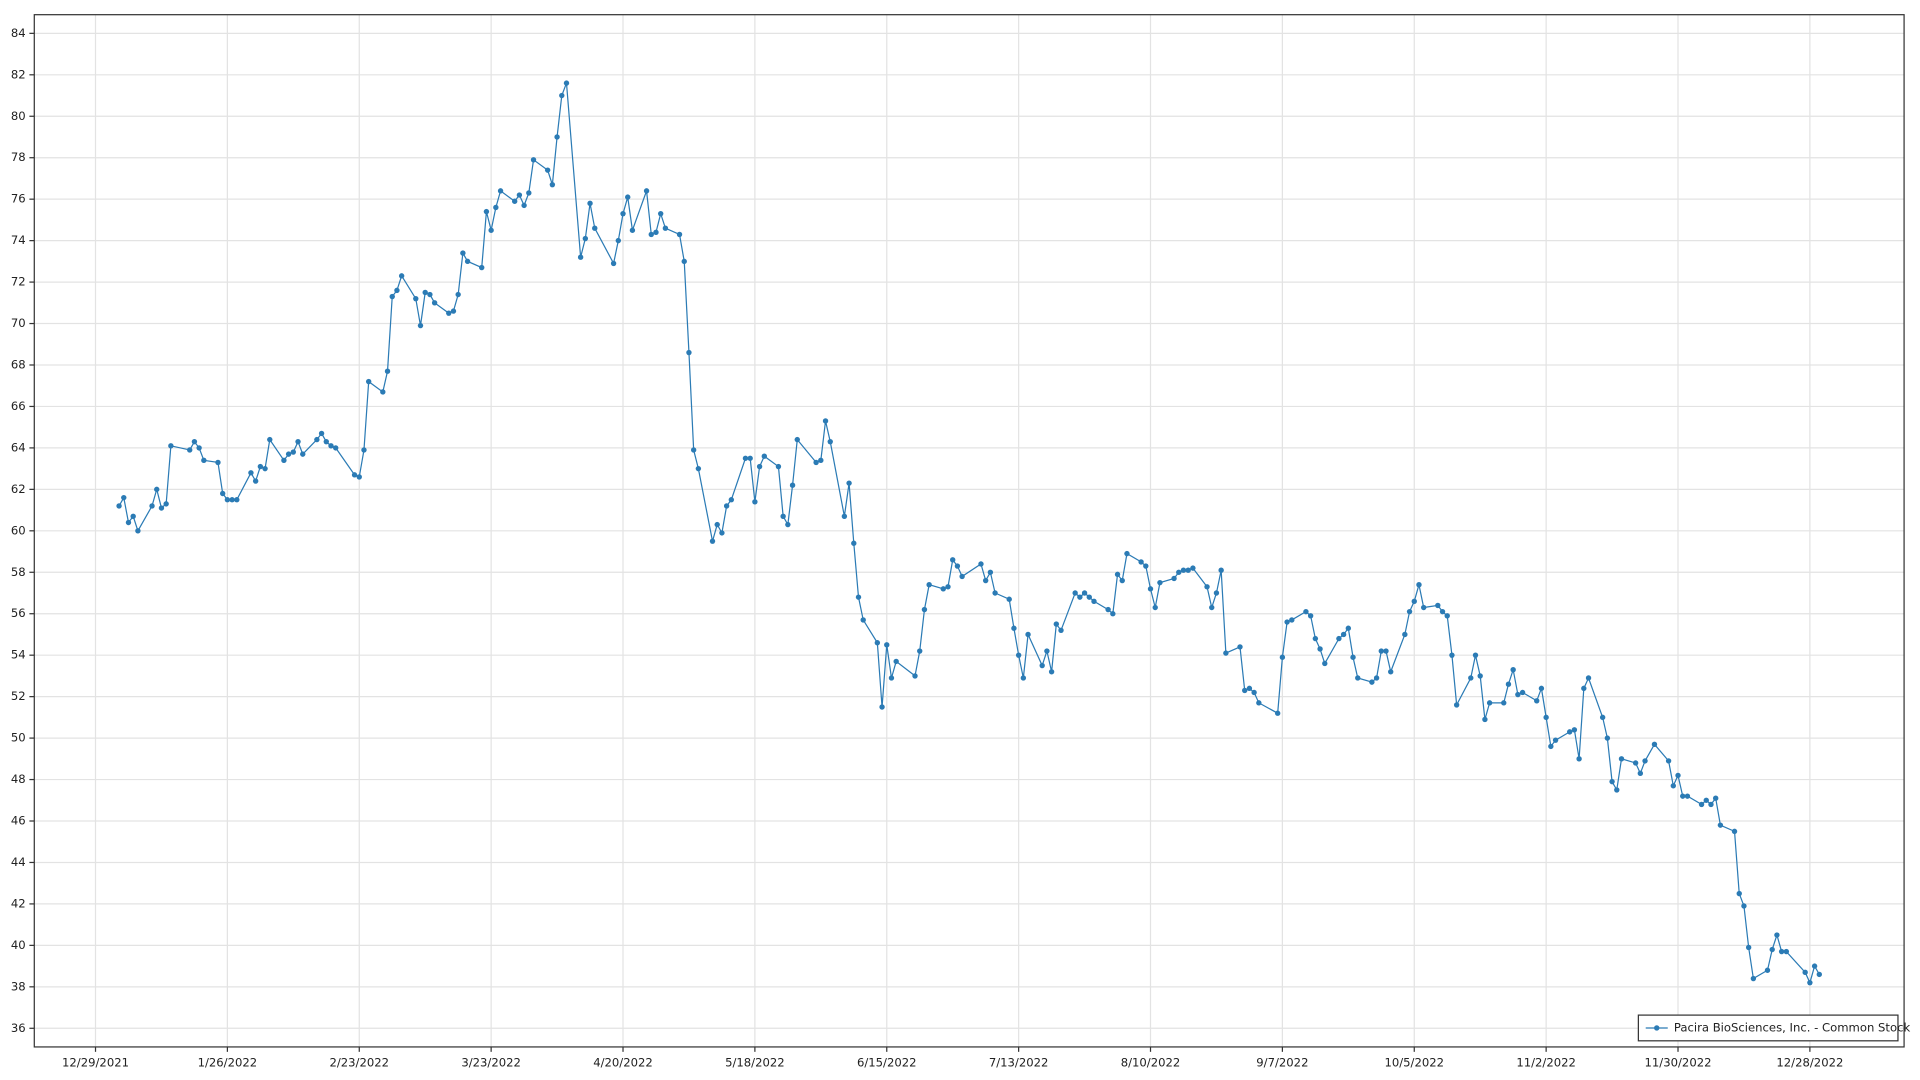  What do you see at coordinates (18, 821) in the screenshot?
I see `y-tick-label: 46` at bounding box center [18, 821].